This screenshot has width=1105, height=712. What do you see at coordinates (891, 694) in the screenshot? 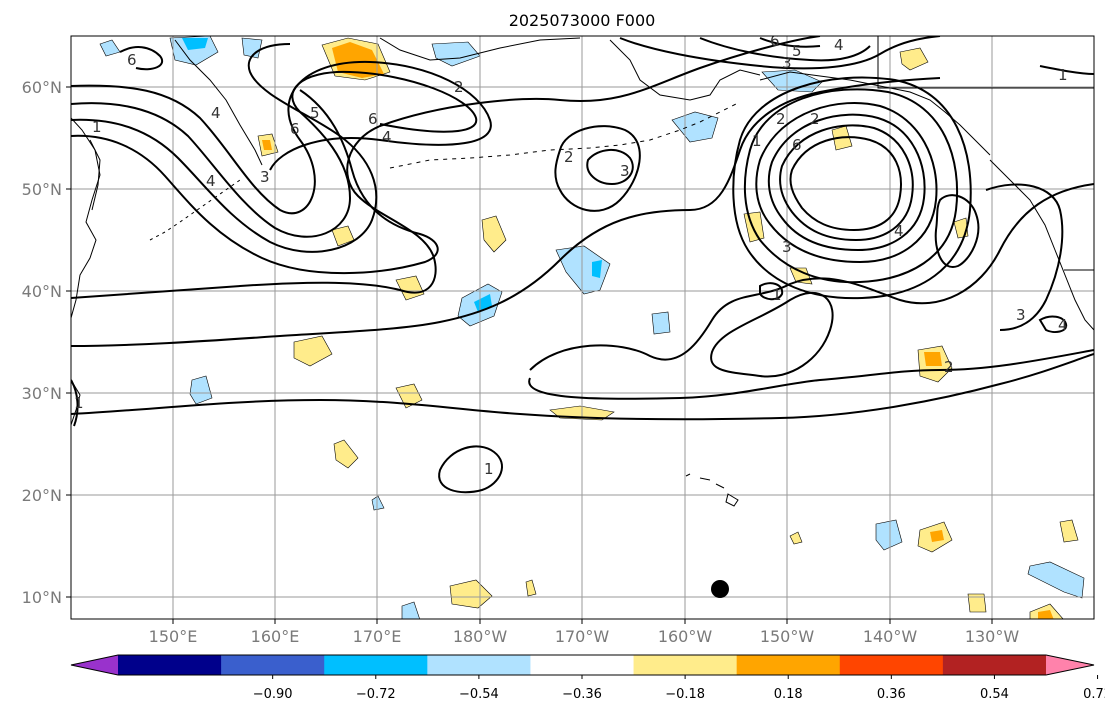
I see `colorbar-tick-label: 0.36` at bounding box center [891, 694].